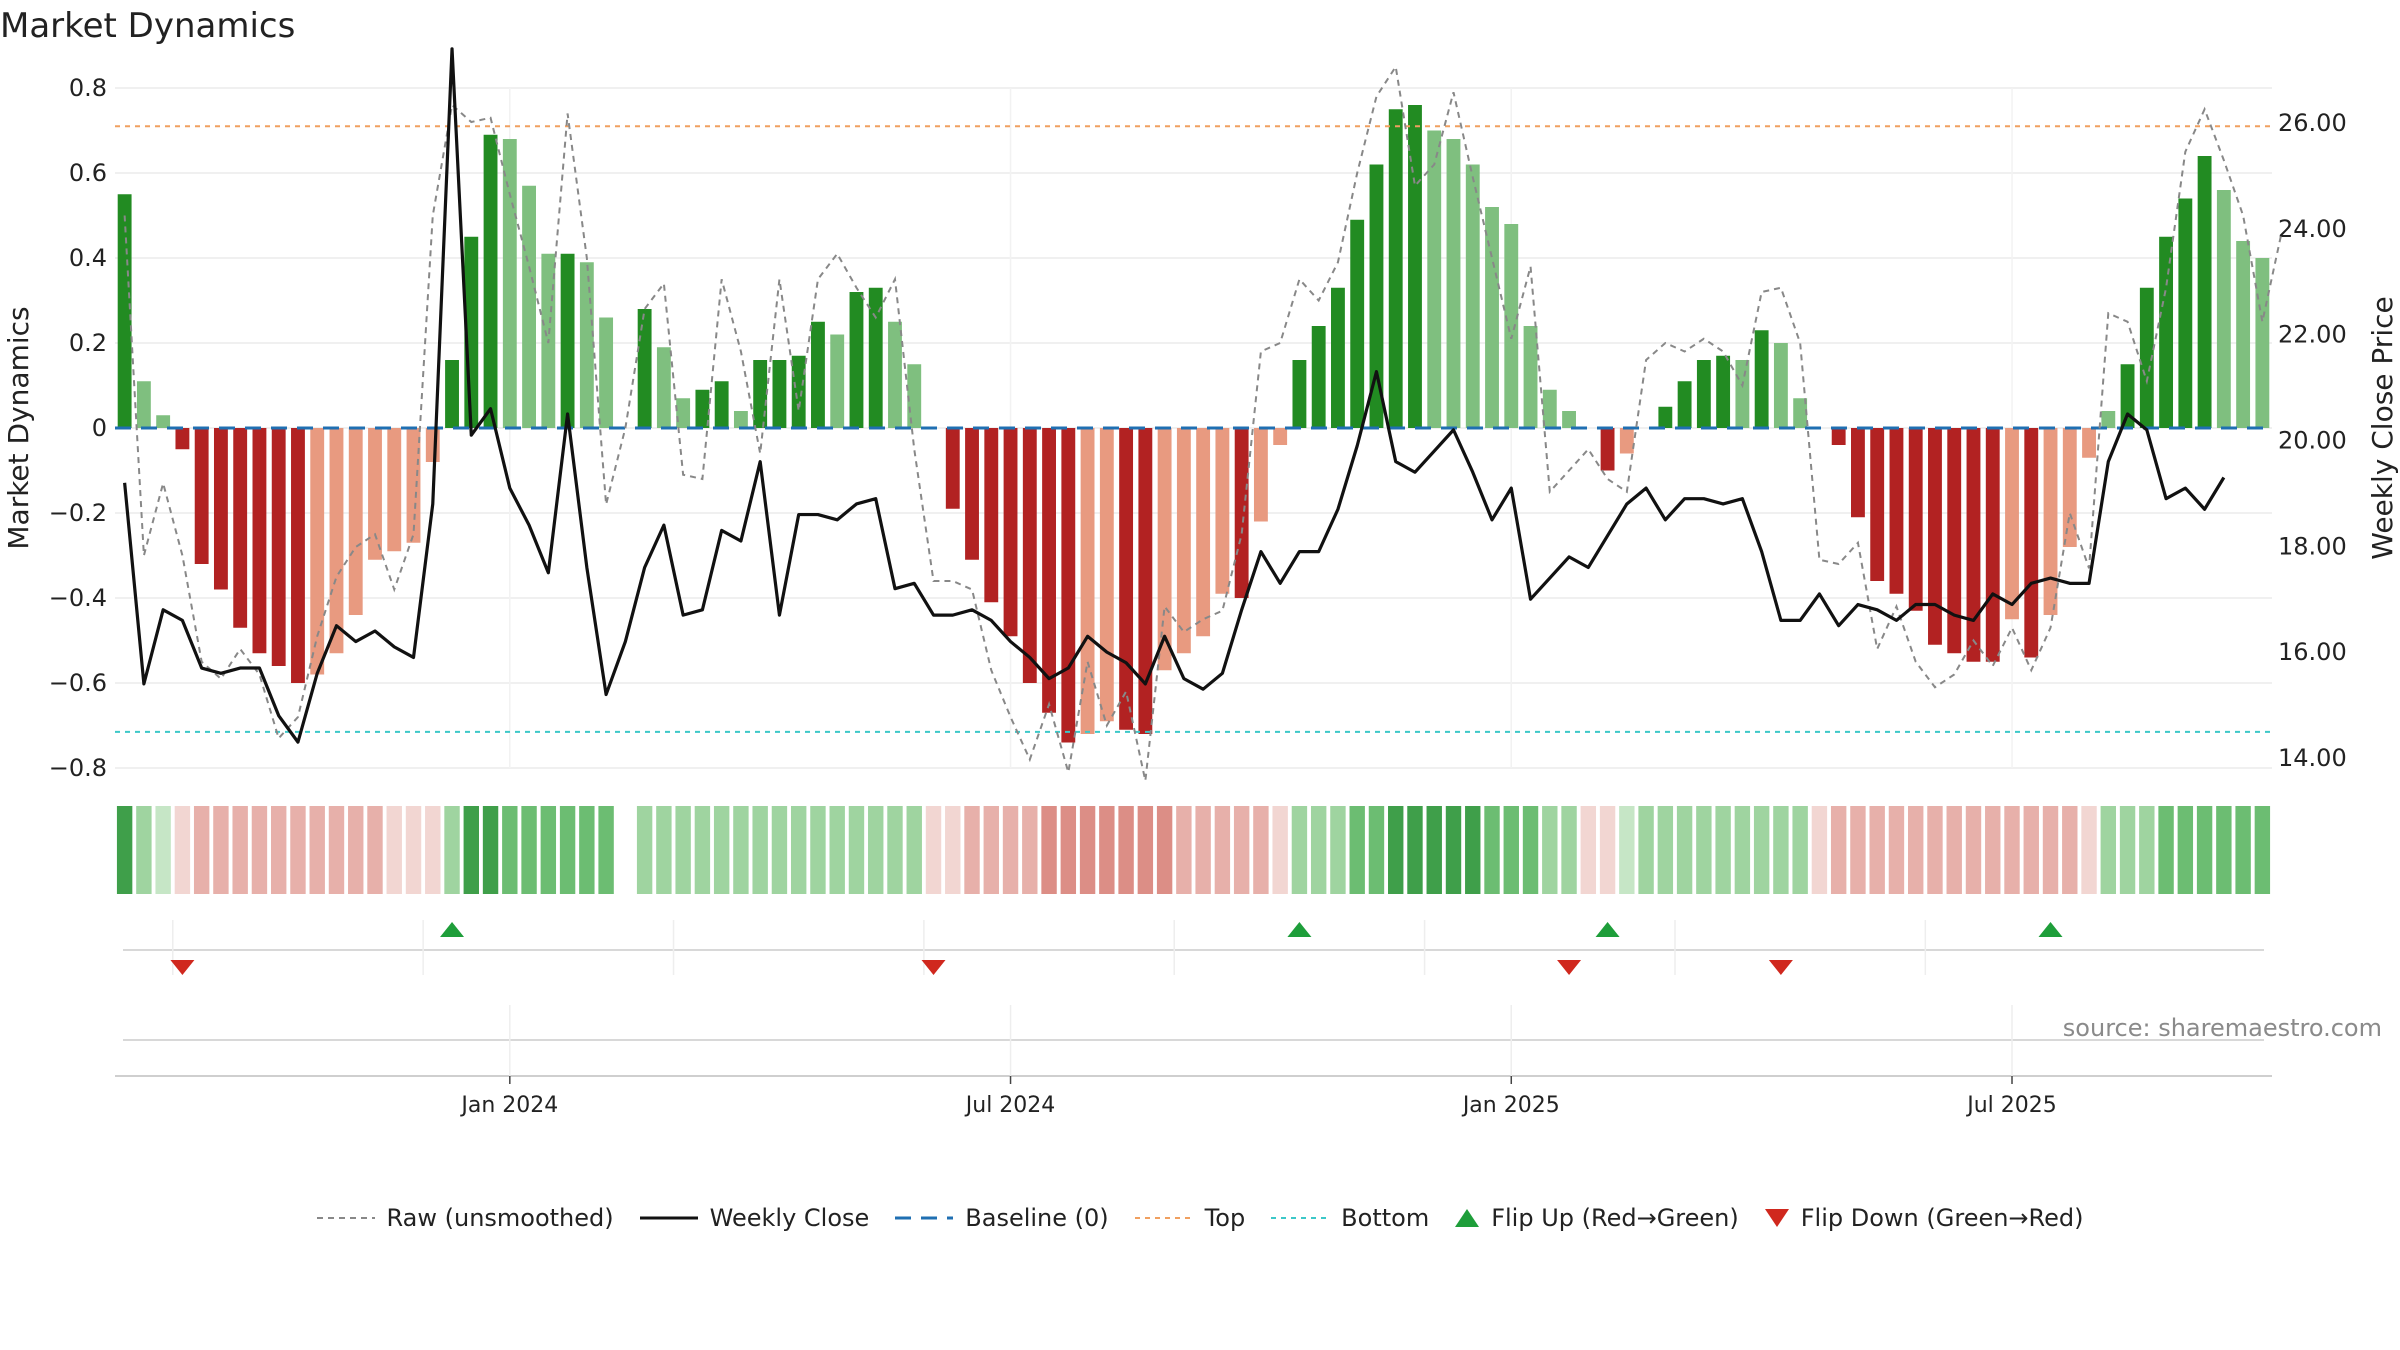 The height and width of the screenshot is (1350, 2400). What do you see at coordinates (452, 929) in the screenshot?
I see `flip-up-marker` at bounding box center [452, 929].